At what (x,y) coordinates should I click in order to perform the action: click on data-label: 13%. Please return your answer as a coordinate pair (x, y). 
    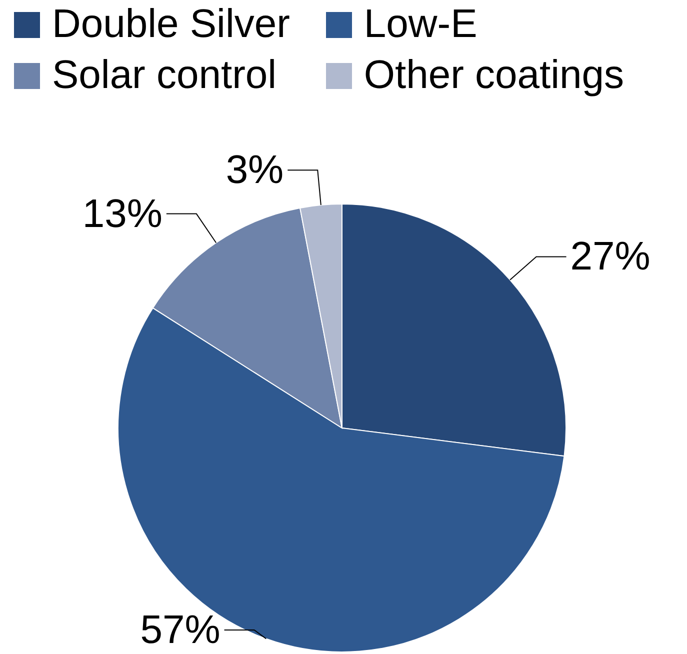
    Looking at the image, I should click on (122, 214).